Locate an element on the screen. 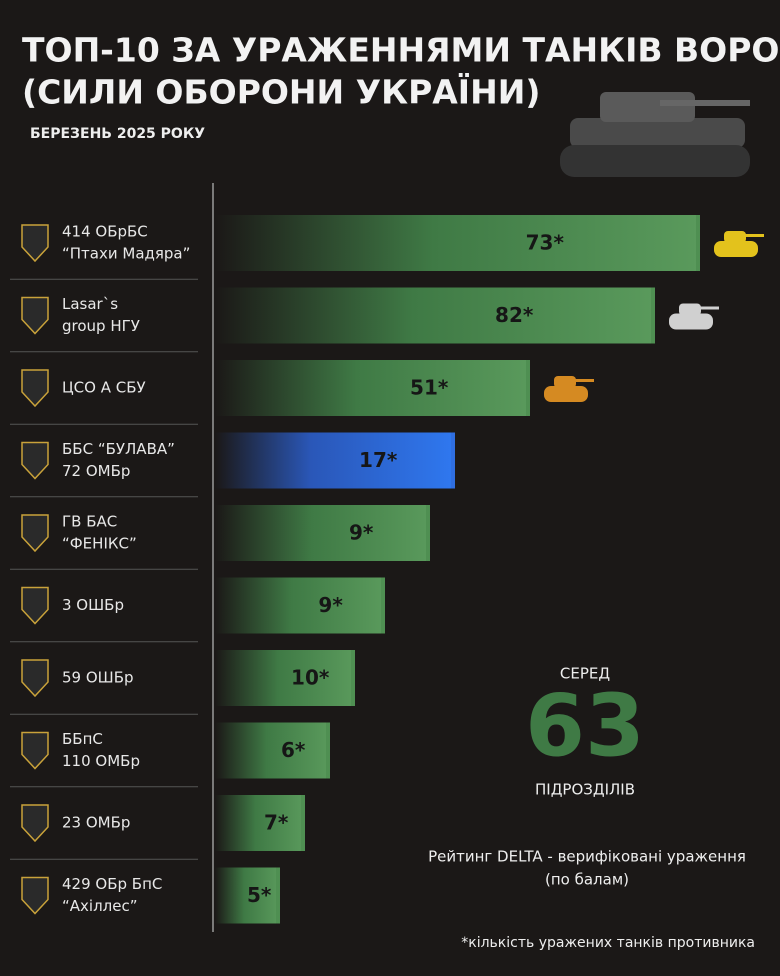  value-label: 51* is located at coordinates (429, 388).